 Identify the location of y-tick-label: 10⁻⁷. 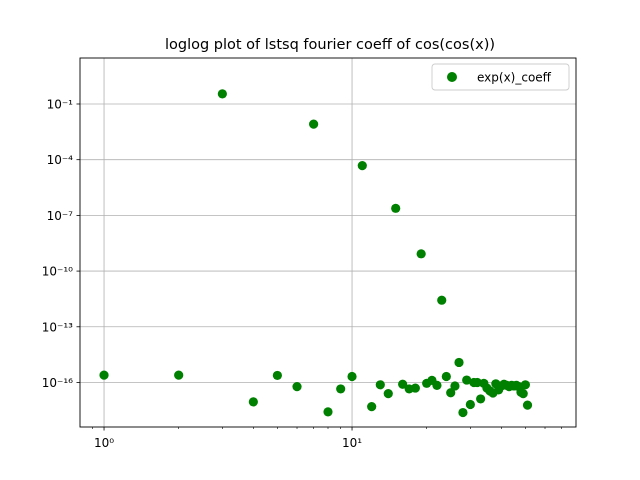
(60, 216).